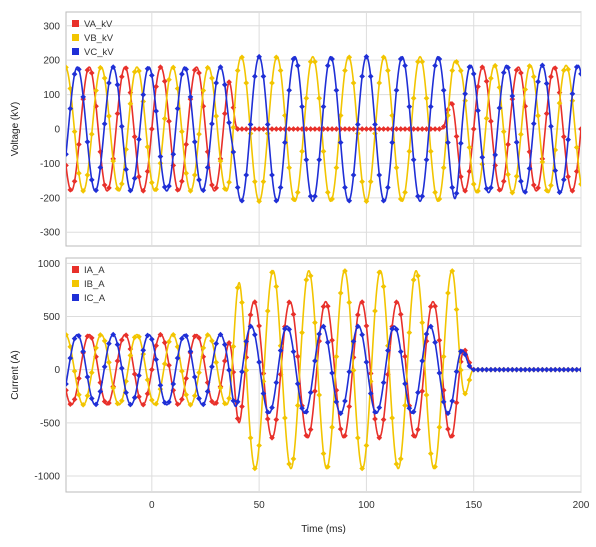 The height and width of the screenshot is (547, 596). Describe the element at coordinates (581, 505) in the screenshot. I see `x-tick-label: 200` at that location.